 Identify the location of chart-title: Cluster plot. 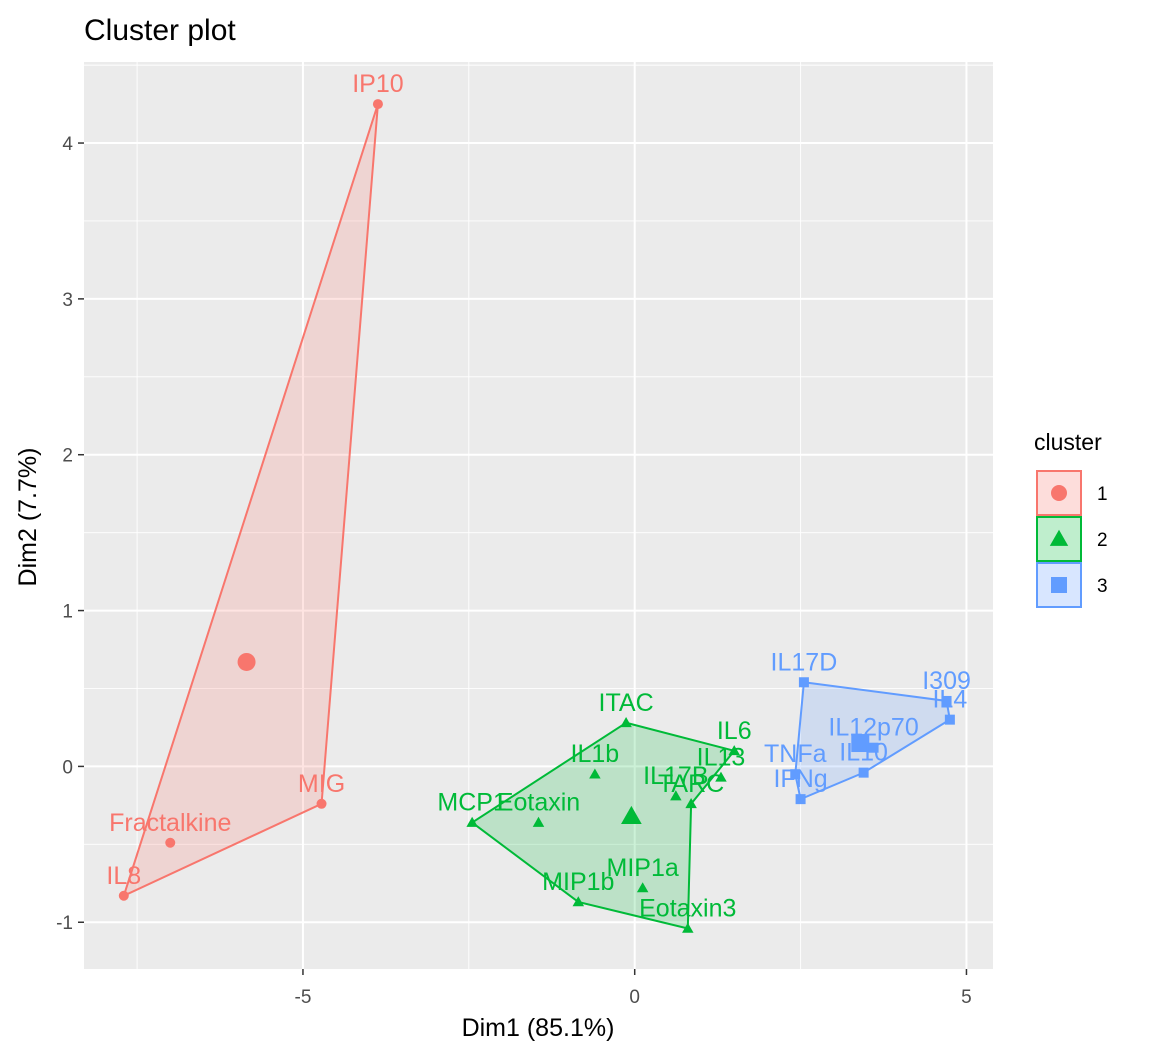
(160, 30).